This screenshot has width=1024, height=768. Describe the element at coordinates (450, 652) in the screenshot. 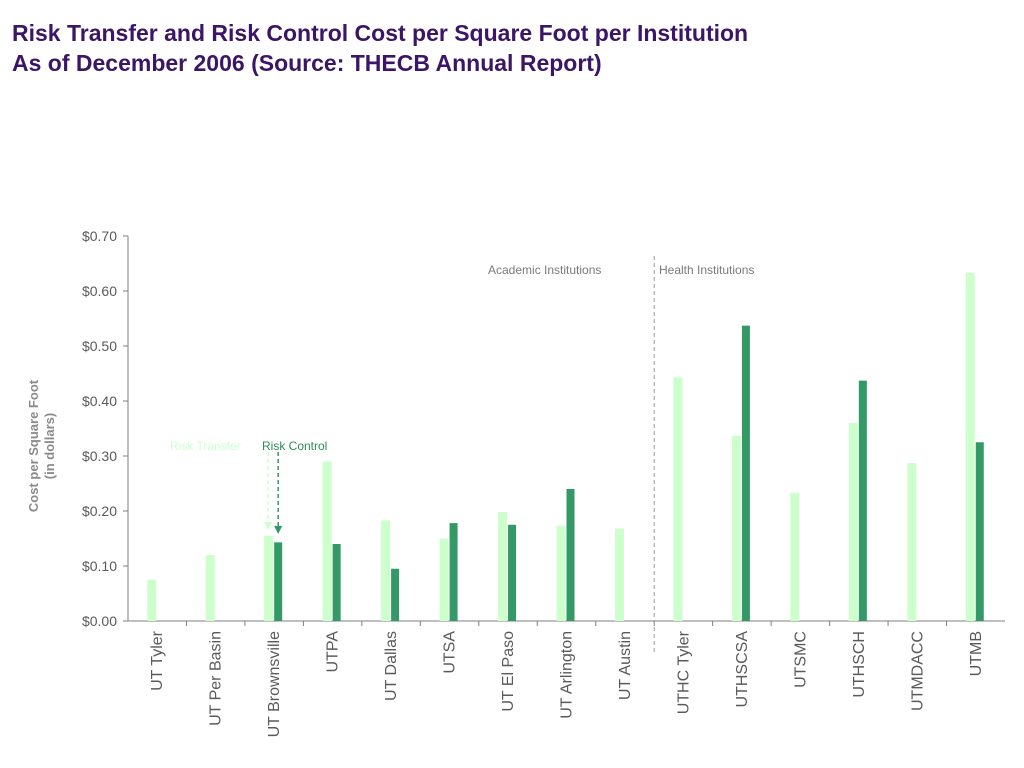

I see `x-tick-label: UTSA` at that location.